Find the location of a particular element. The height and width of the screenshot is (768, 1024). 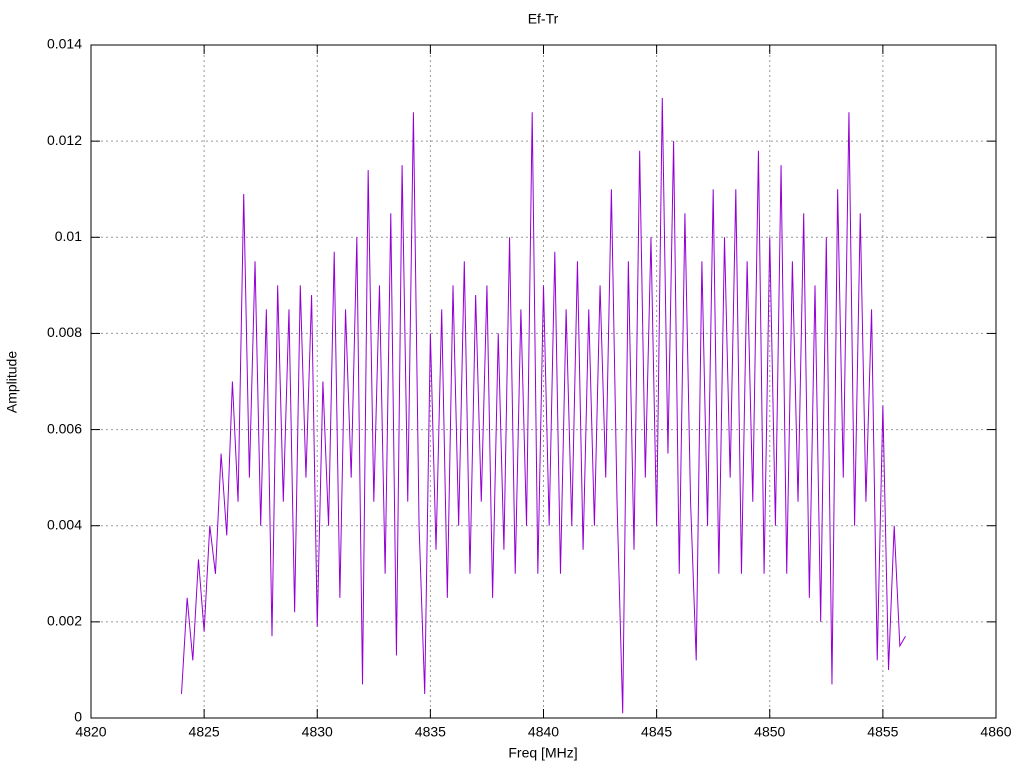

x-tick-label: 4850 is located at coordinates (769, 732).